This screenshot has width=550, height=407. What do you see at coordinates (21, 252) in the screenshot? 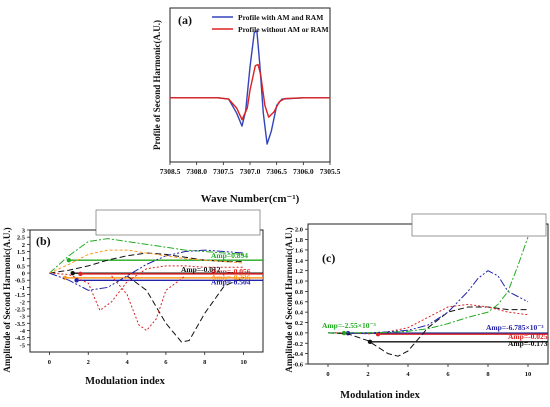
I see `y-tick-label: 1.5` at bounding box center [21, 252].